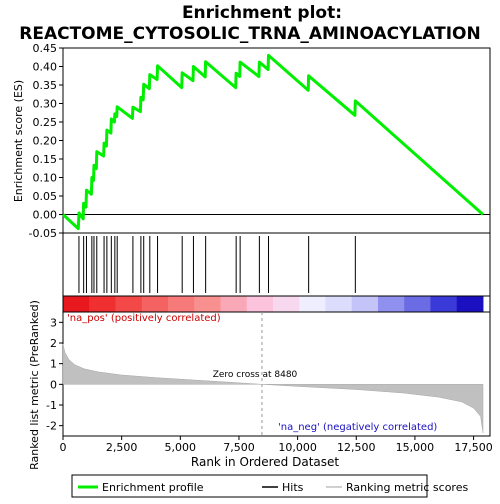  I want to click on positive-correlation-label: 'na_pos' (positively correlated), so click(144, 318).